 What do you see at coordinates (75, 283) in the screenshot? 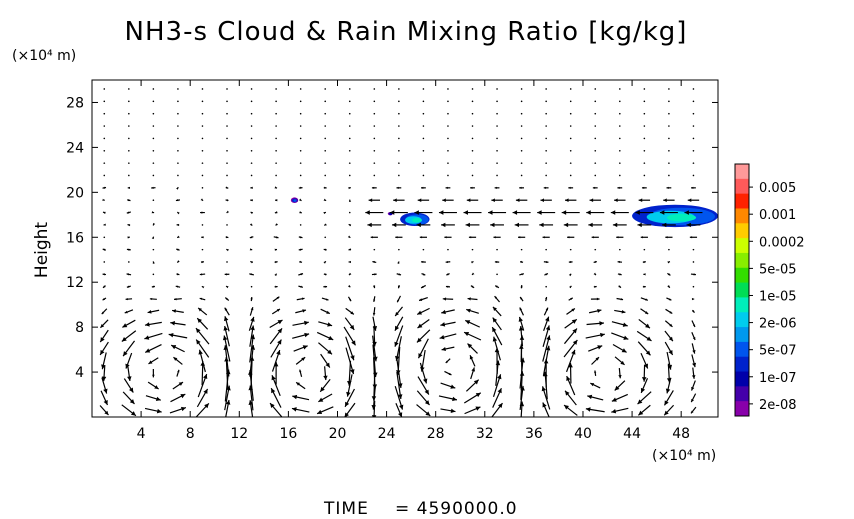
I see `y-tick-label: 12` at bounding box center [75, 283].